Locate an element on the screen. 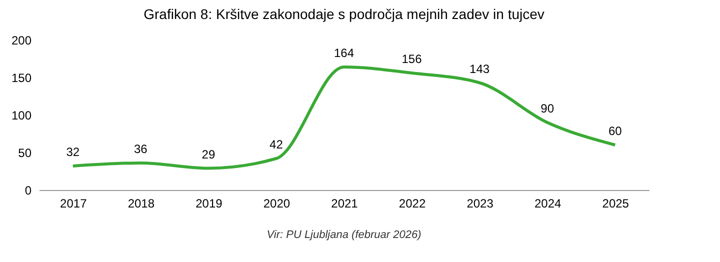 The image size is (720, 262). y-tick-label: 50 is located at coordinates (25, 153).